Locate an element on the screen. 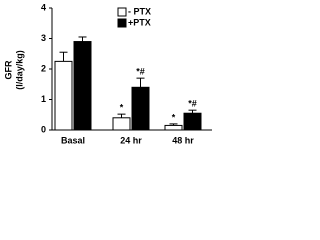 The image size is (320, 240). y-tick-label: 2 is located at coordinates (43, 68).